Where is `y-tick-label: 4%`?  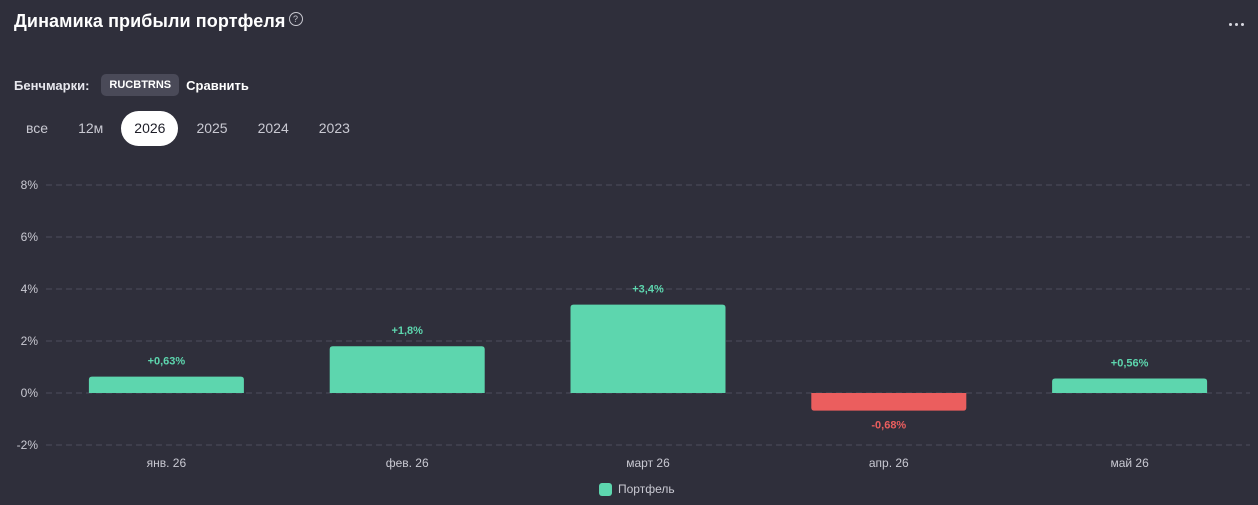 y-tick-label: 4% is located at coordinates (30, 289).